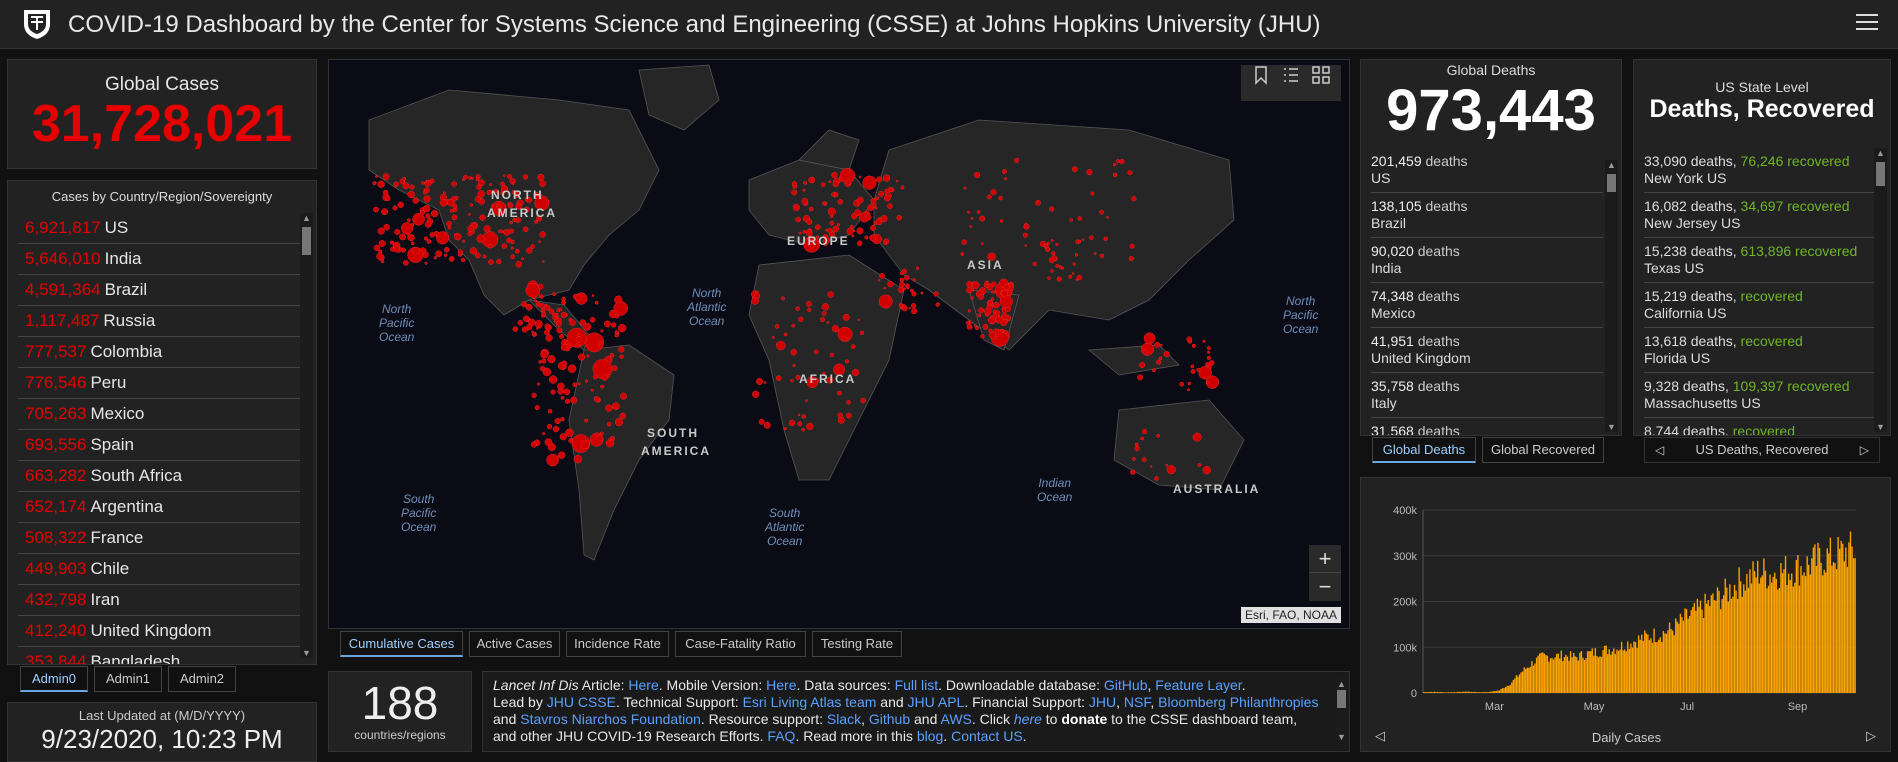  I want to click on stavros-link: Stavros Niarchos Foundation, so click(610, 719).